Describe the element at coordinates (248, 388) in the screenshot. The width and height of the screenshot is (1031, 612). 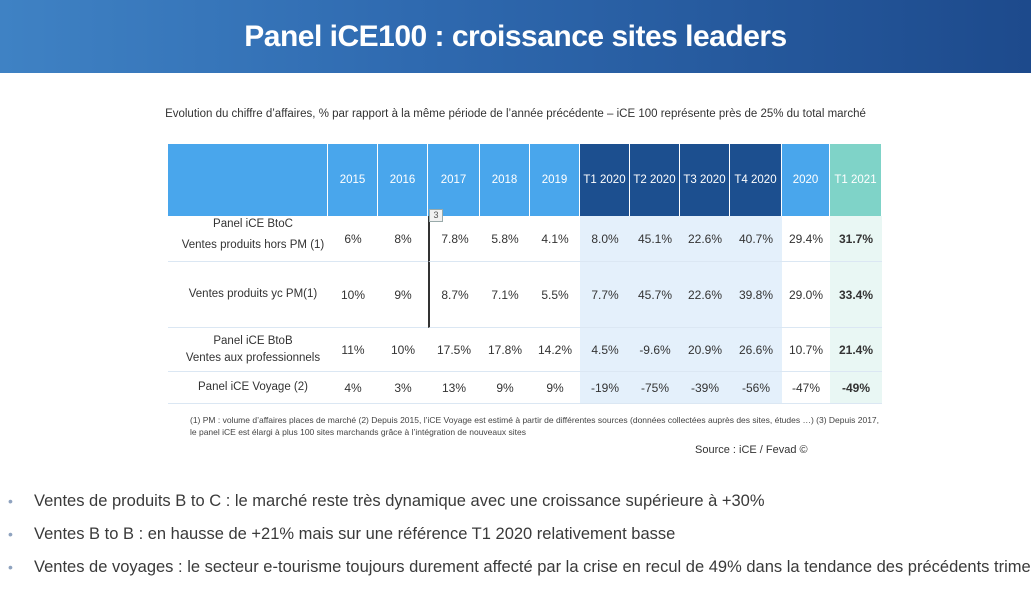
I see `row-label: Panel iCE Voyage (2)` at that location.